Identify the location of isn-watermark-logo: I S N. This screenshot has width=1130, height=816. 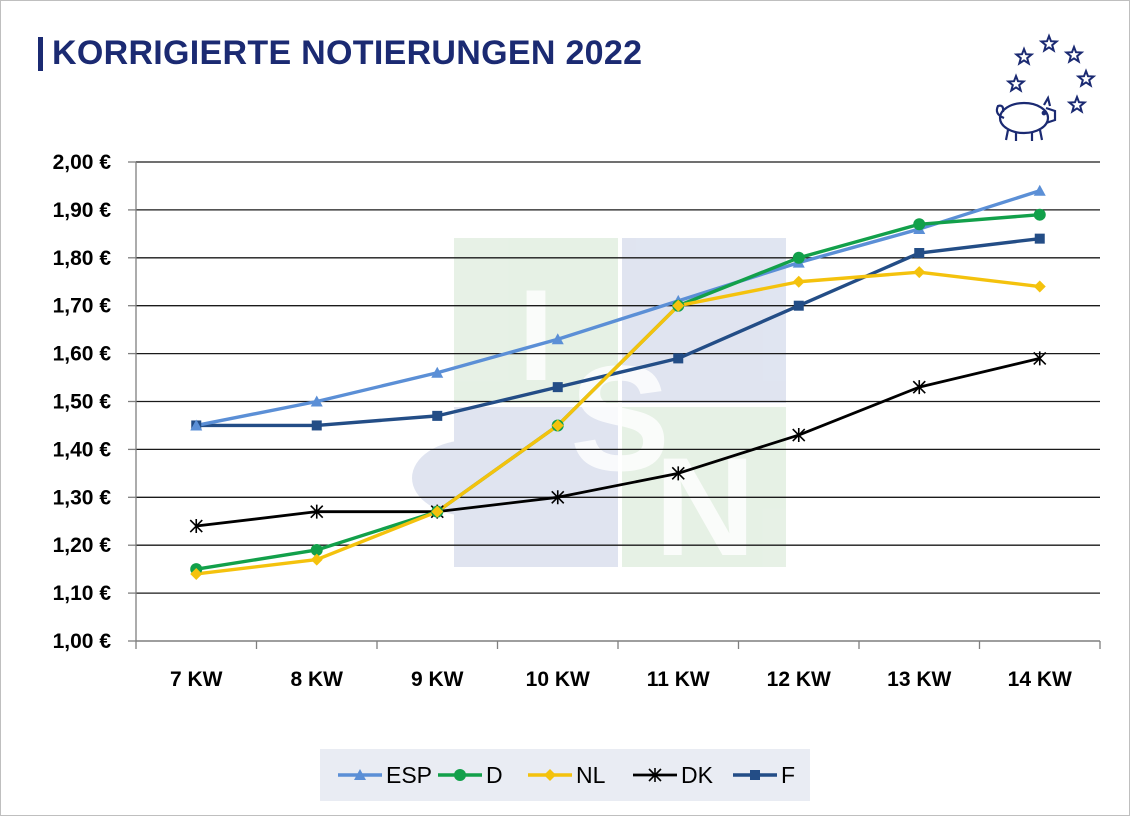
(599, 411).